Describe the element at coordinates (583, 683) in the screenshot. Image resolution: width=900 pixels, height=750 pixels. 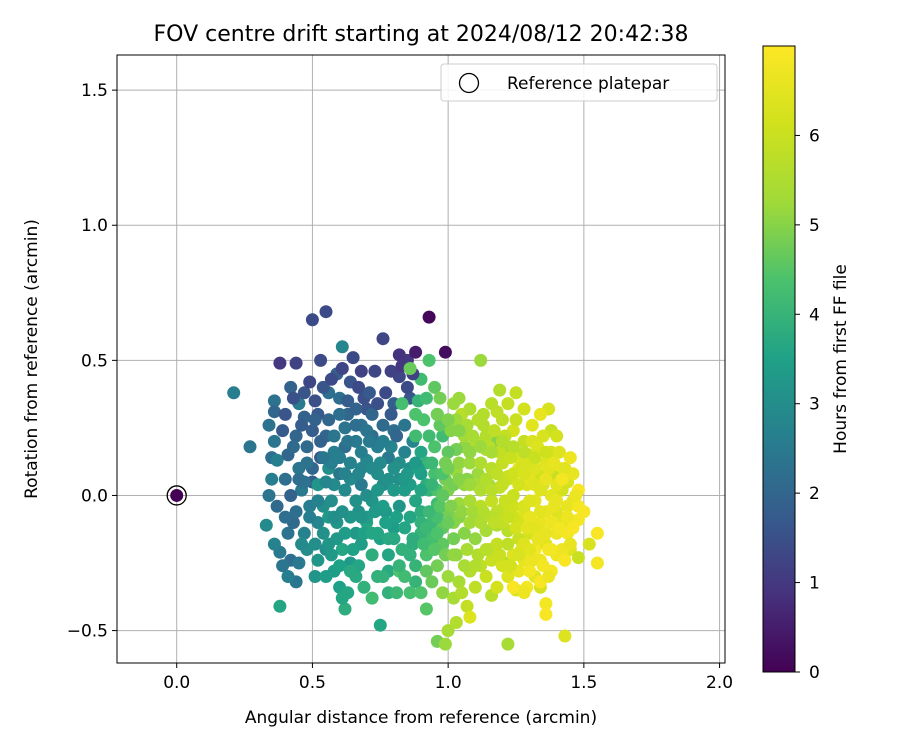
I see `x-tick-label: 1.5` at that location.